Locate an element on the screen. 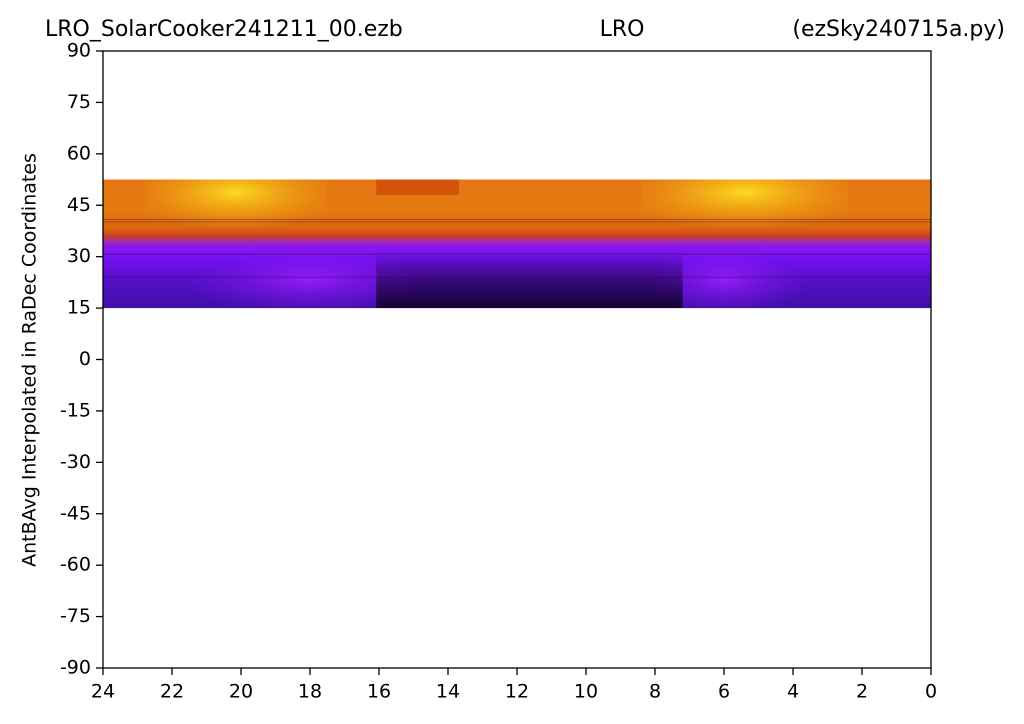  x-tick-label: 16 is located at coordinates (379, 692).